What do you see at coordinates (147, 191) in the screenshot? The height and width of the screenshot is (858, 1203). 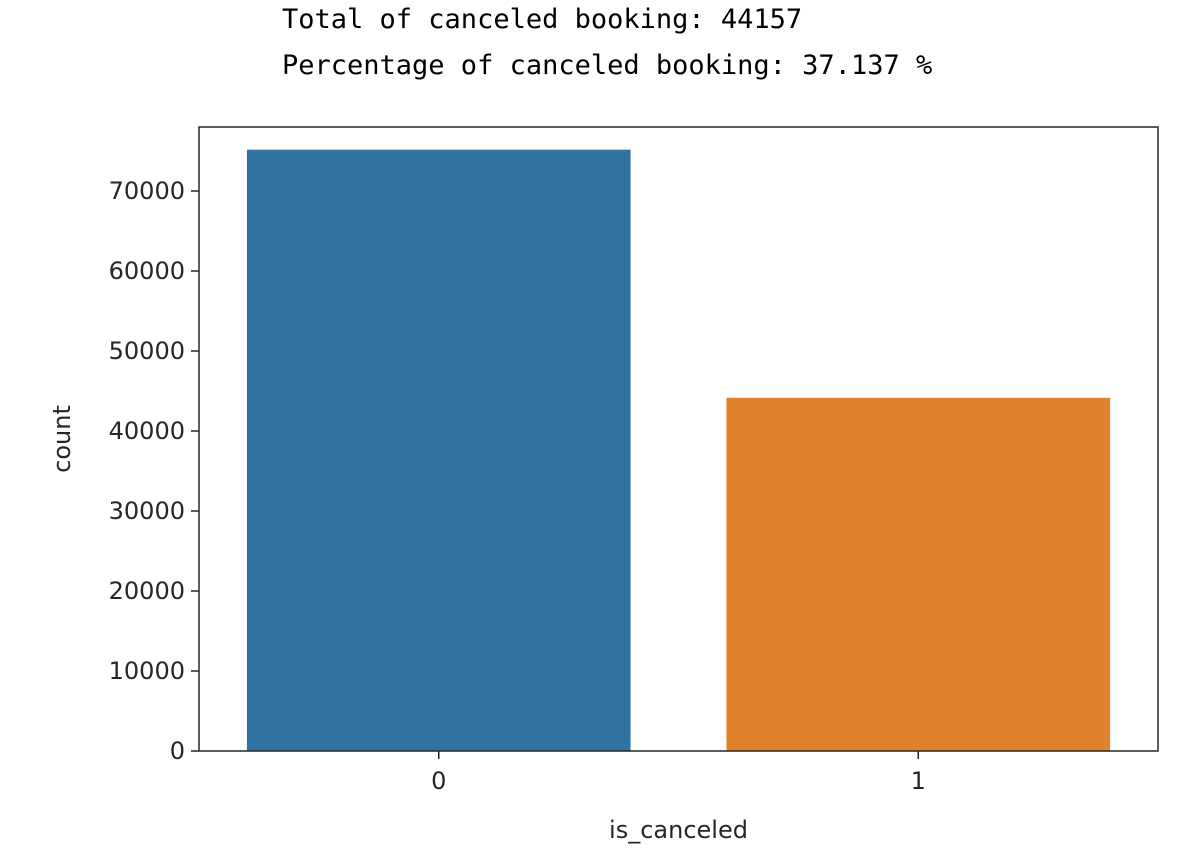 I see `y-tick-label: 70000` at bounding box center [147, 191].